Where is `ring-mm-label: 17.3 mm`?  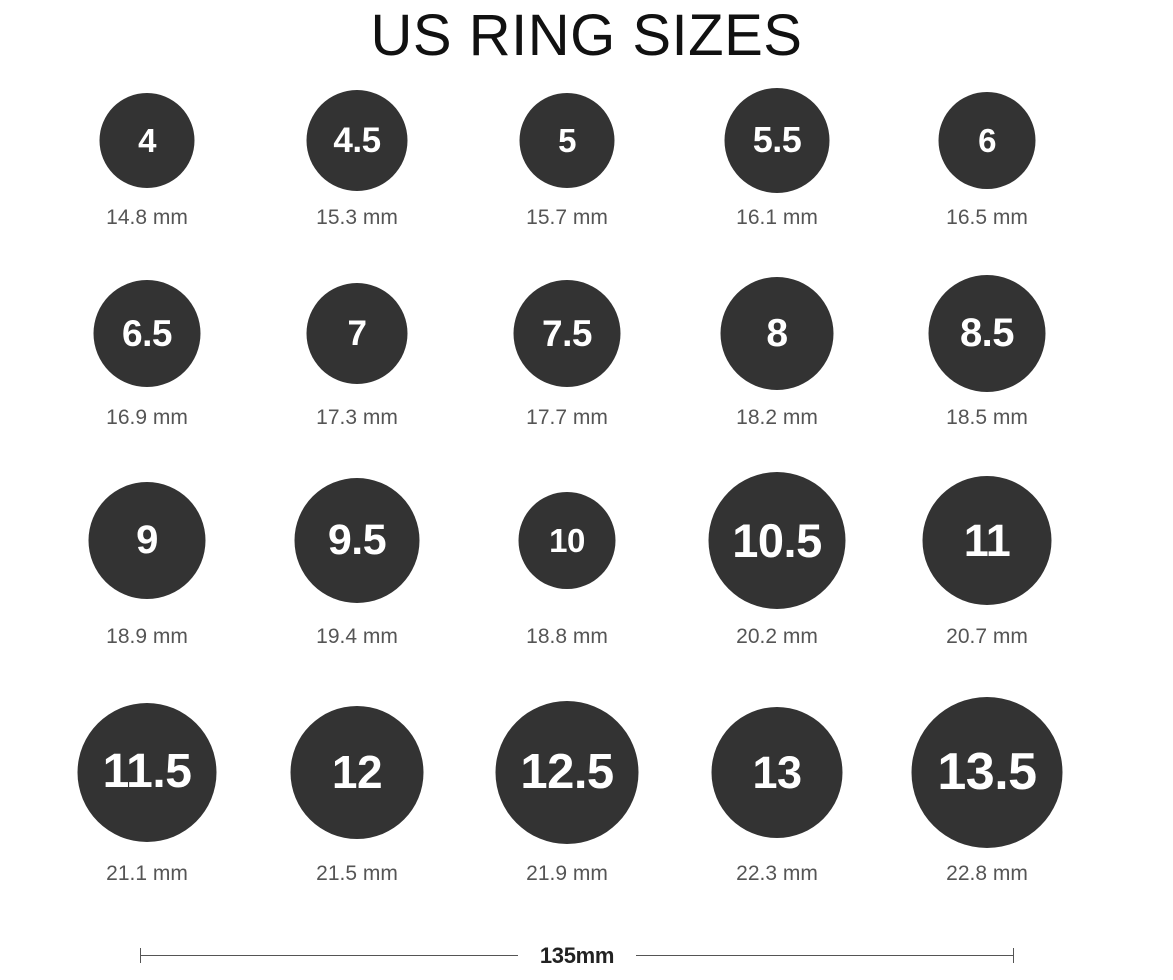
ring-mm-label: 17.3 mm is located at coordinates (357, 417).